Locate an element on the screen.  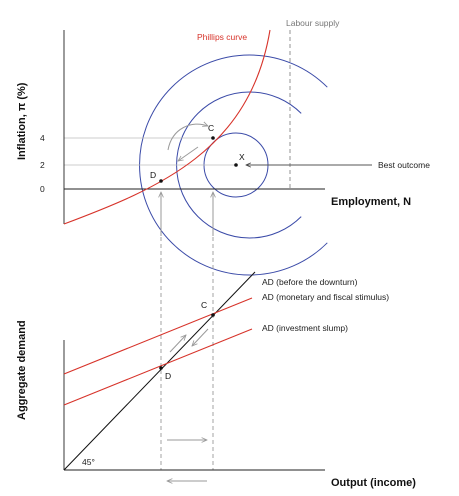
point-x-label: X is located at coordinates (242, 157).